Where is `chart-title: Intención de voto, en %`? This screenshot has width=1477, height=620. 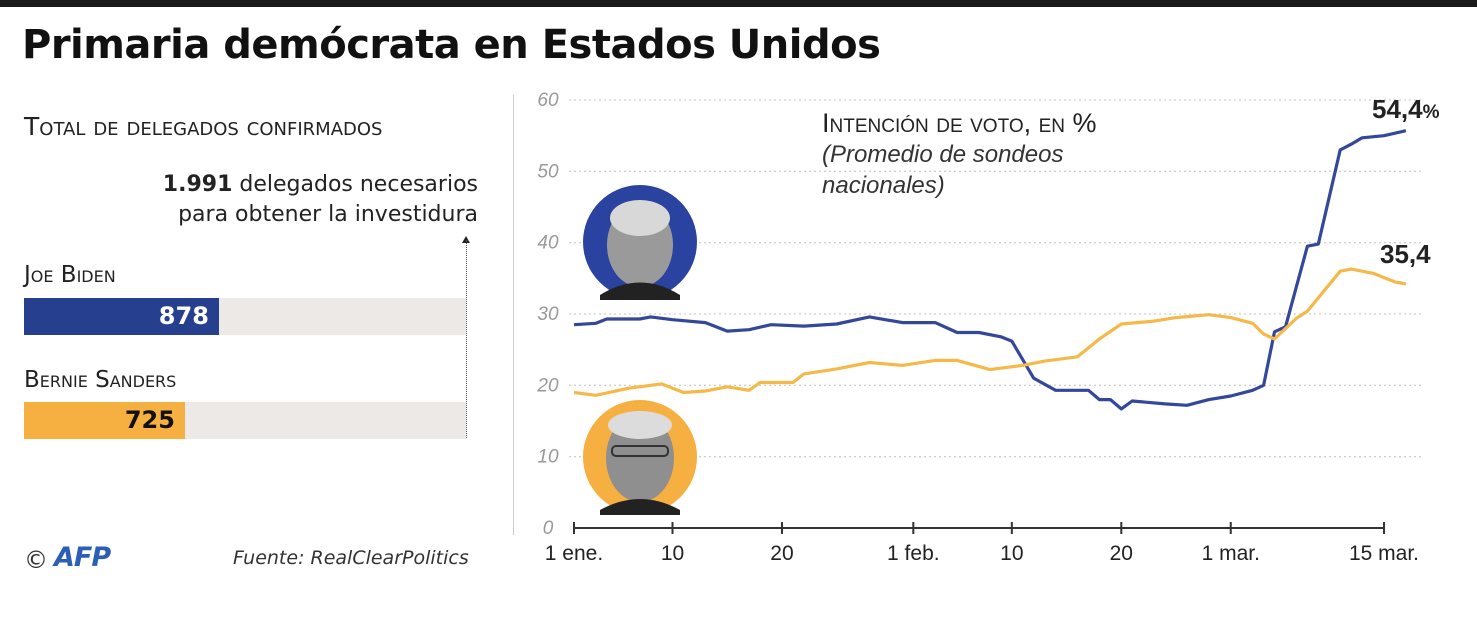 chart-title: Intención de voto, en % is located at coordinates (959, 123).